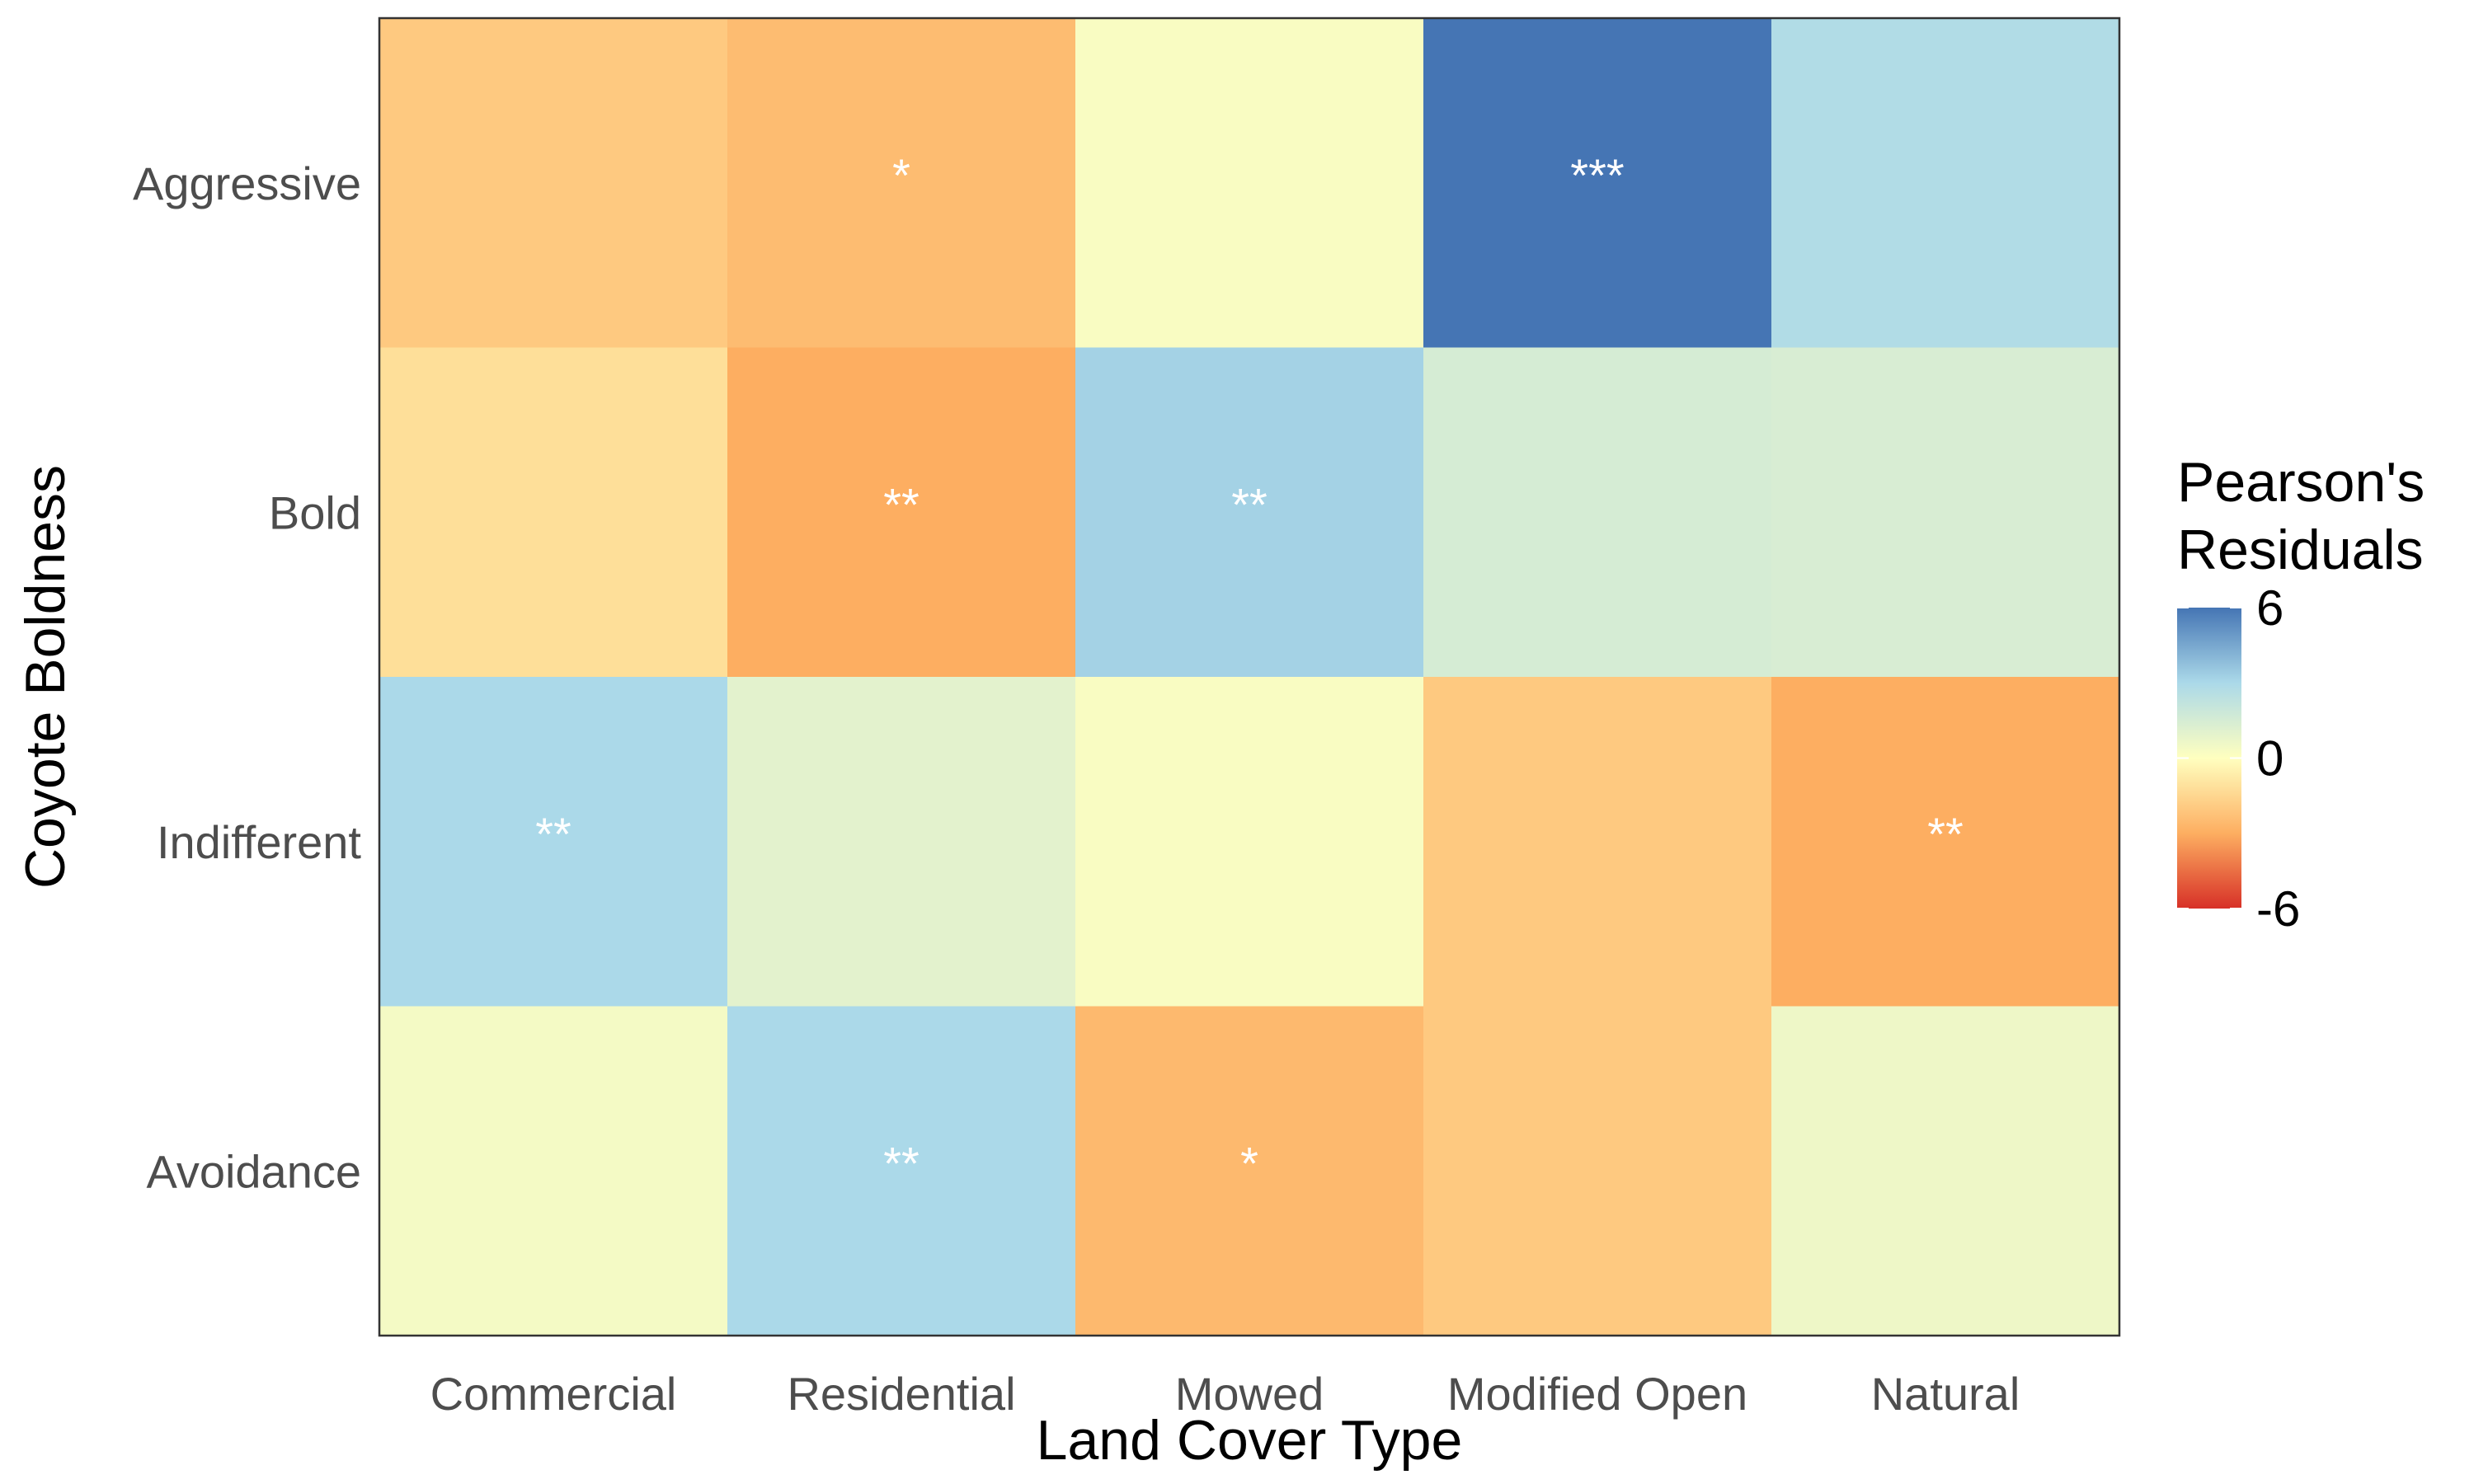  Describe the element at coordinates (1945, 1394) in the screenshot. I see `x-tick-label: Natural` at that location.